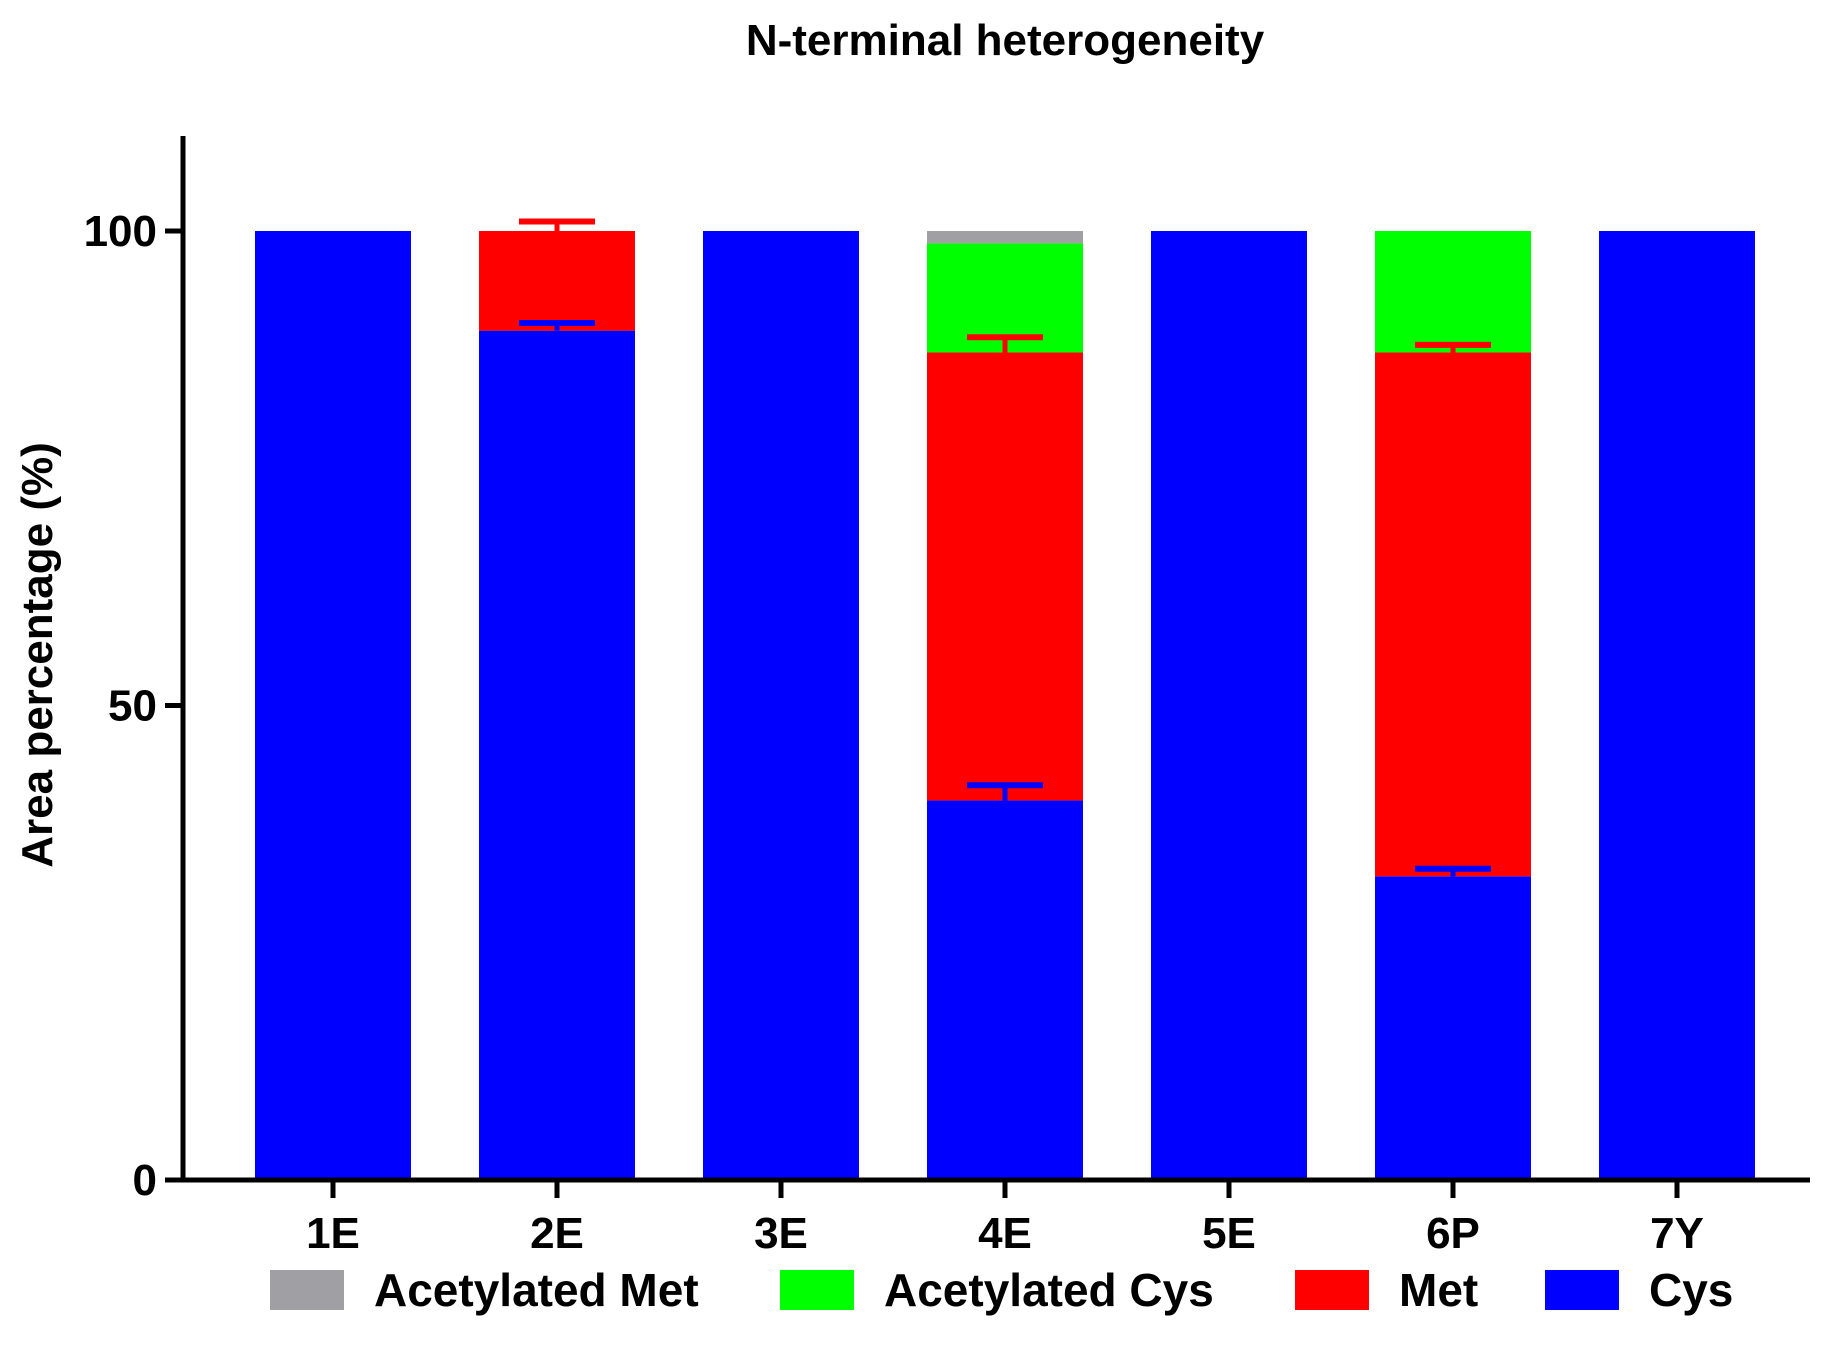 The height and width of the screenshot is (1346, 1841). I want to click on legend-label: Met, so click(1438, 1290).